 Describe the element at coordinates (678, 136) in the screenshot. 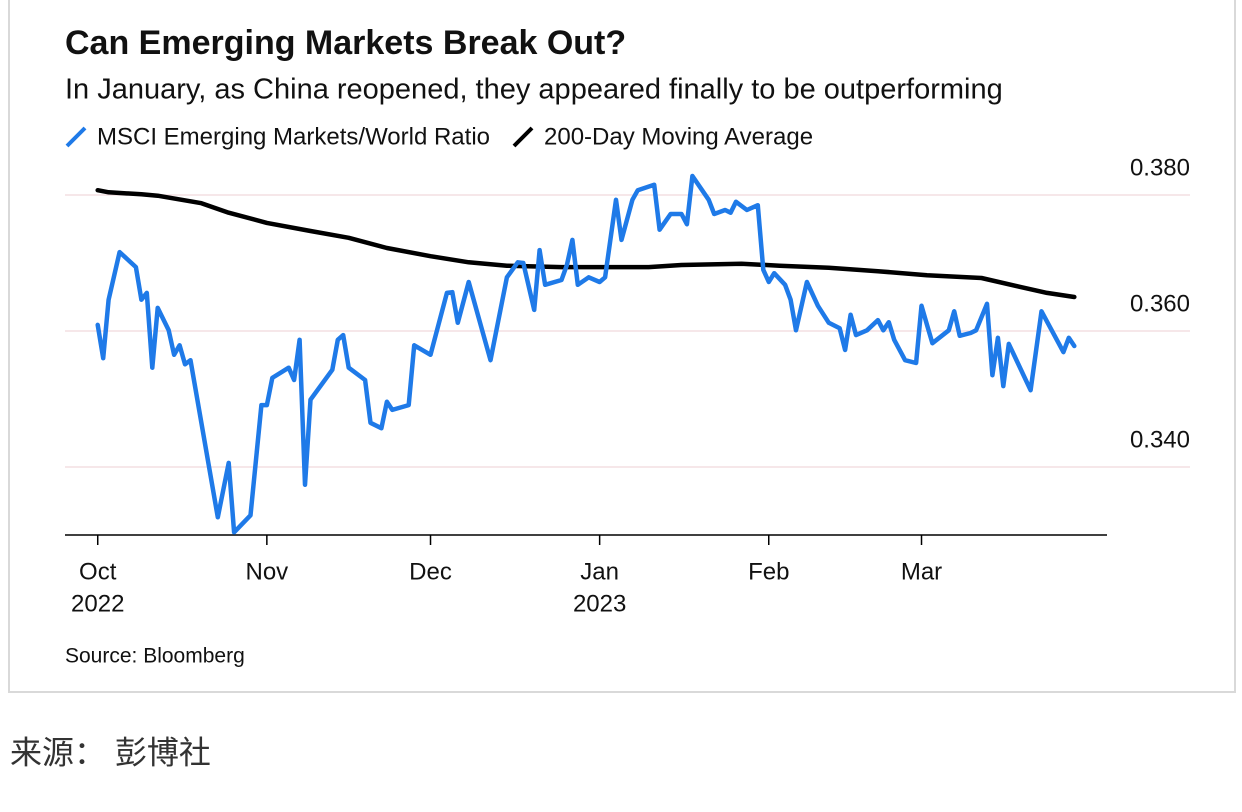

I see `legend-label: 200-Day Moving Average` at that location.